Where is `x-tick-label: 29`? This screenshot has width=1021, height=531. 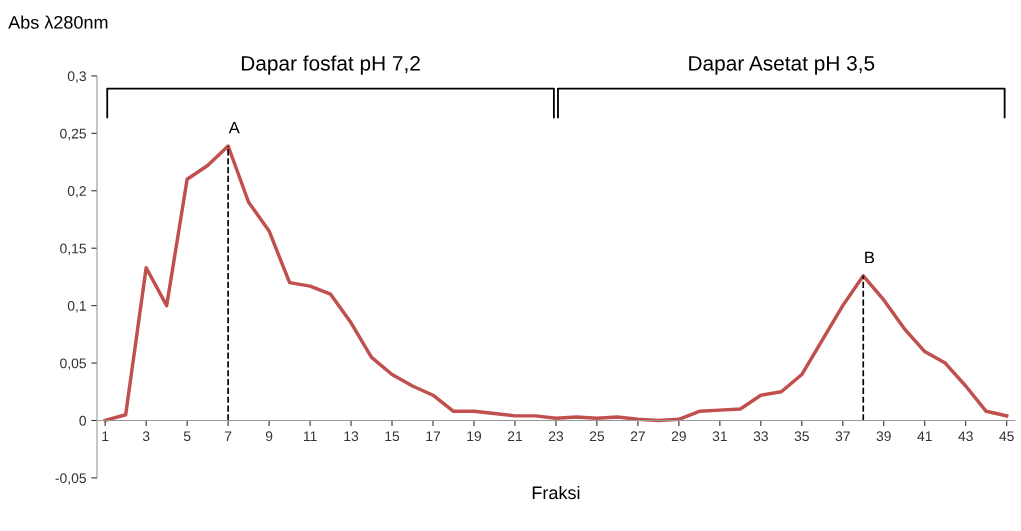 x-tick-label: 29 is located at coordinates (678, 436).